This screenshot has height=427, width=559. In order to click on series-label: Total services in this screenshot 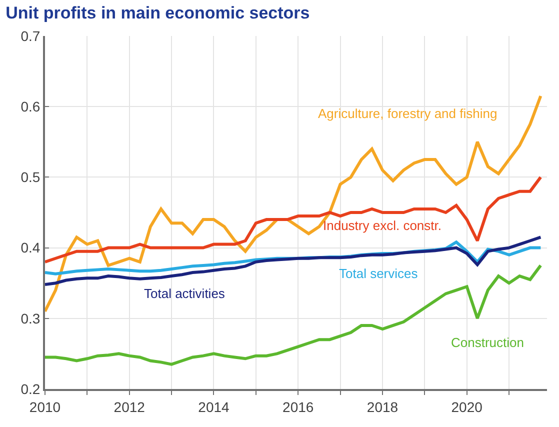, I will do `click(378, 273)`.